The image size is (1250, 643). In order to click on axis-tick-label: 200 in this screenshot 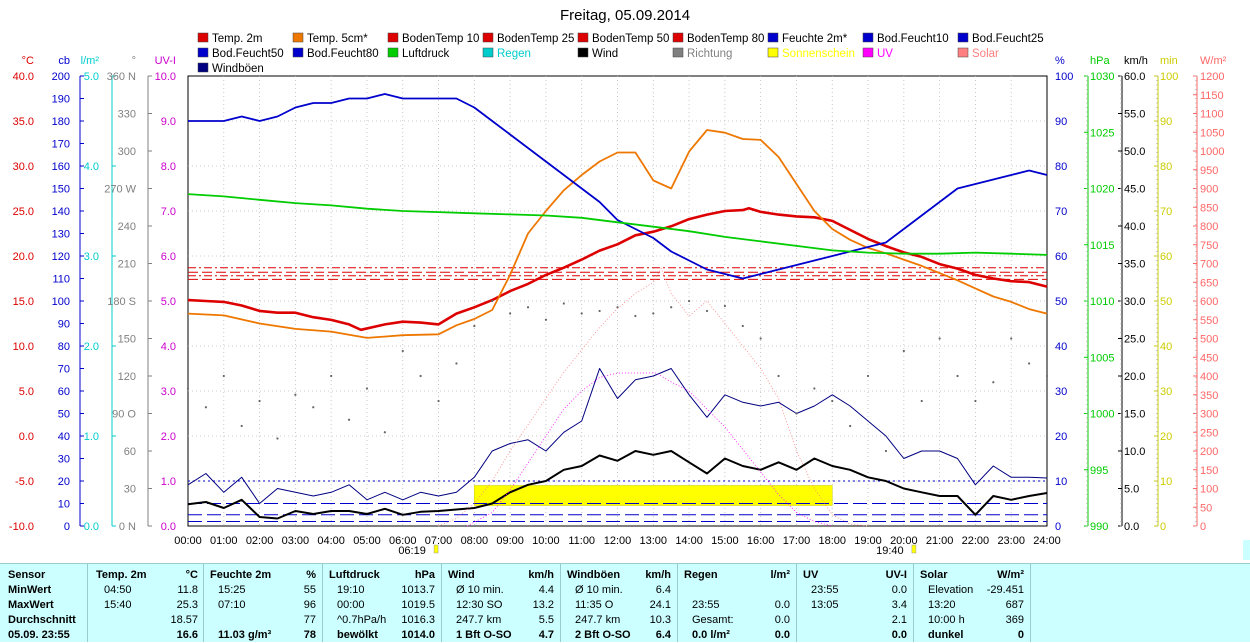, I will do `click(61, 77)`.